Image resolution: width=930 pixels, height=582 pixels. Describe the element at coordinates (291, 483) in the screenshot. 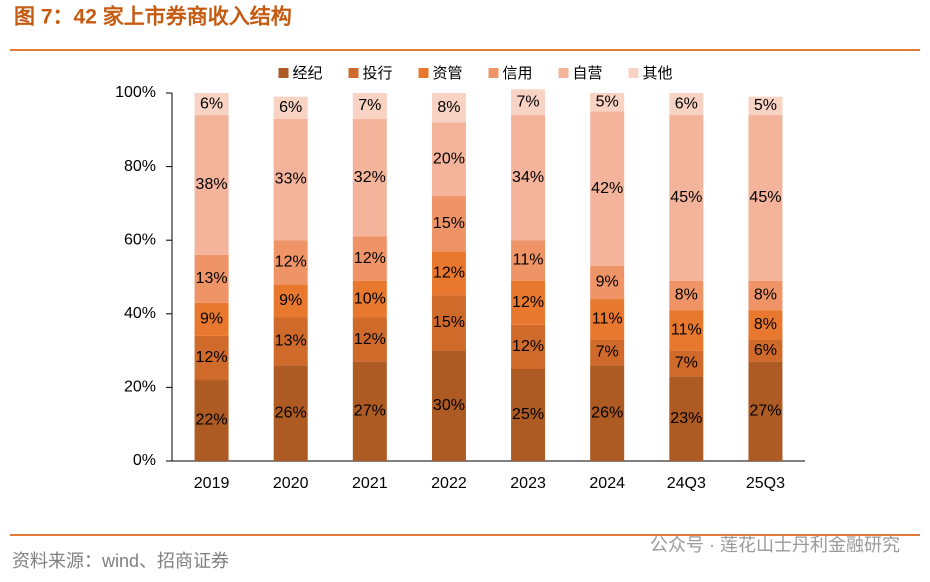

I see `x-tick-label: 2020` at that location.